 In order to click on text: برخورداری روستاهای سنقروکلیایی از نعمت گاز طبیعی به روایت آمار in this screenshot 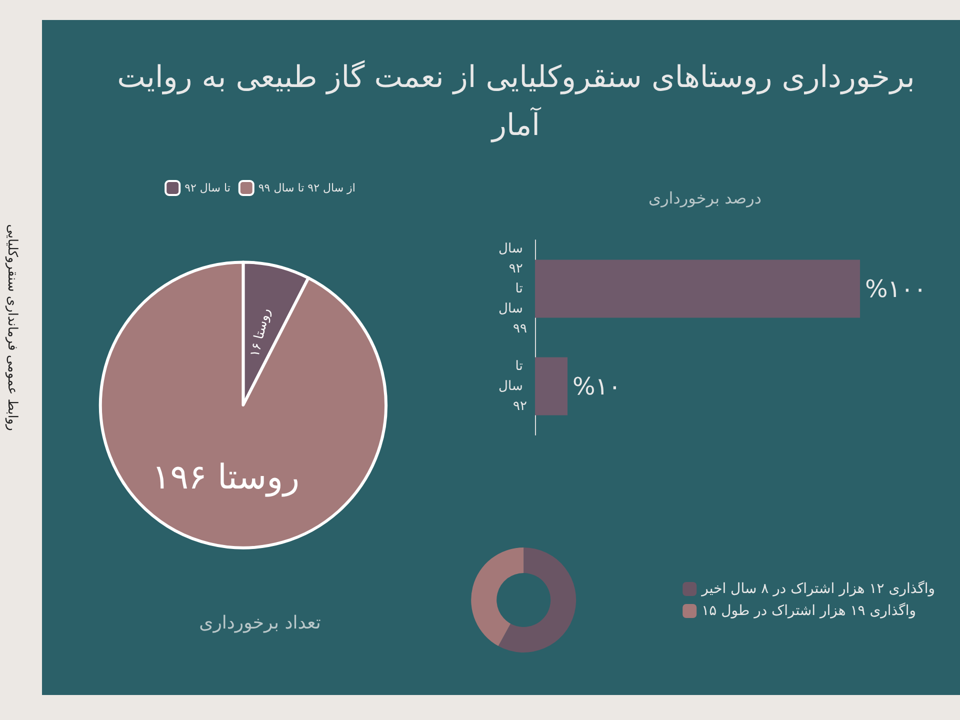, I will do `click(516, 102)`.